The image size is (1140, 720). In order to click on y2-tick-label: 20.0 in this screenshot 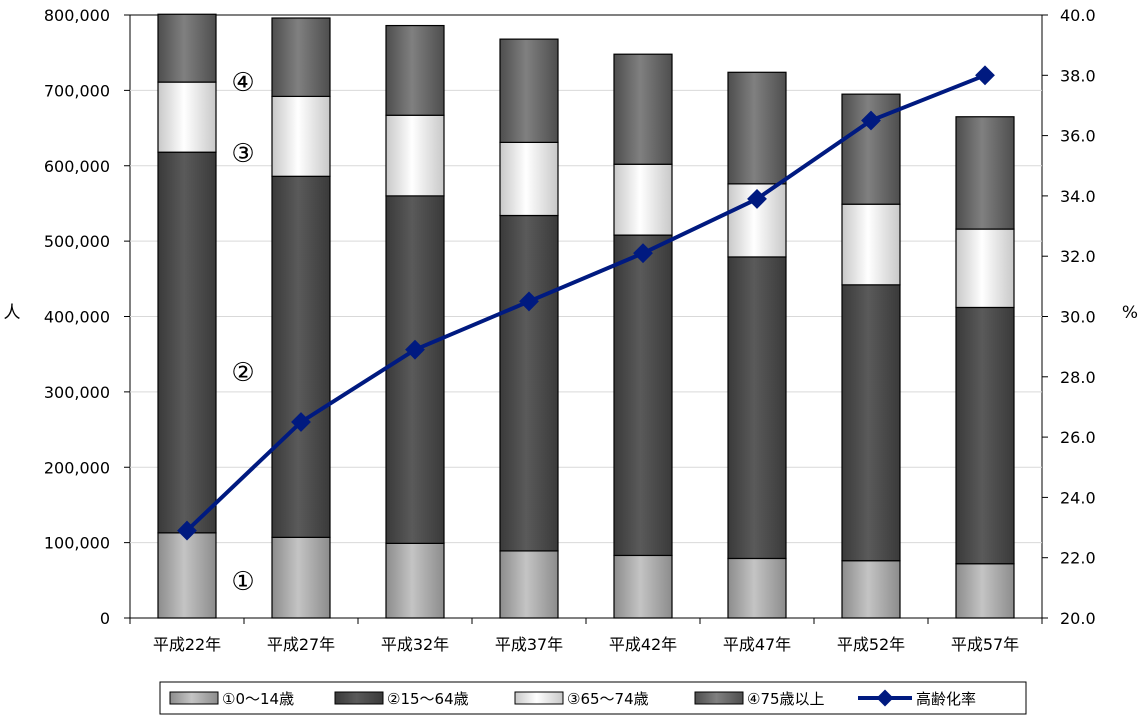, I will do `click(1078, 618)`.